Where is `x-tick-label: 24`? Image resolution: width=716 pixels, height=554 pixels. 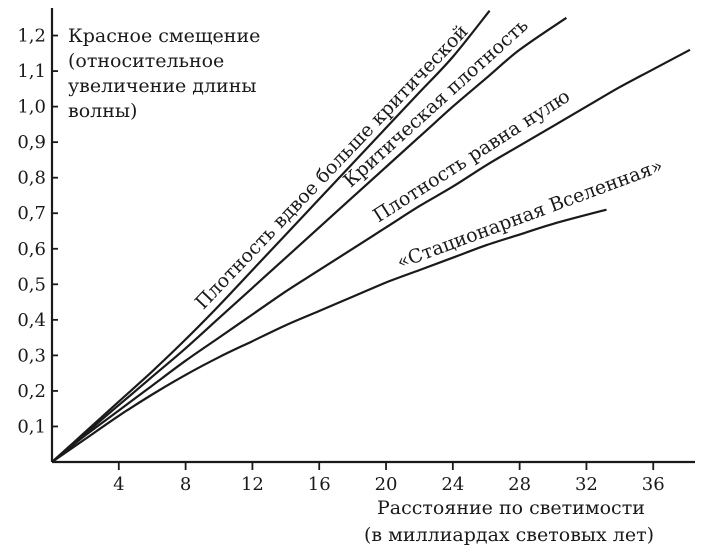
x-tick-label: 24 is located at coordinates (452, 484).